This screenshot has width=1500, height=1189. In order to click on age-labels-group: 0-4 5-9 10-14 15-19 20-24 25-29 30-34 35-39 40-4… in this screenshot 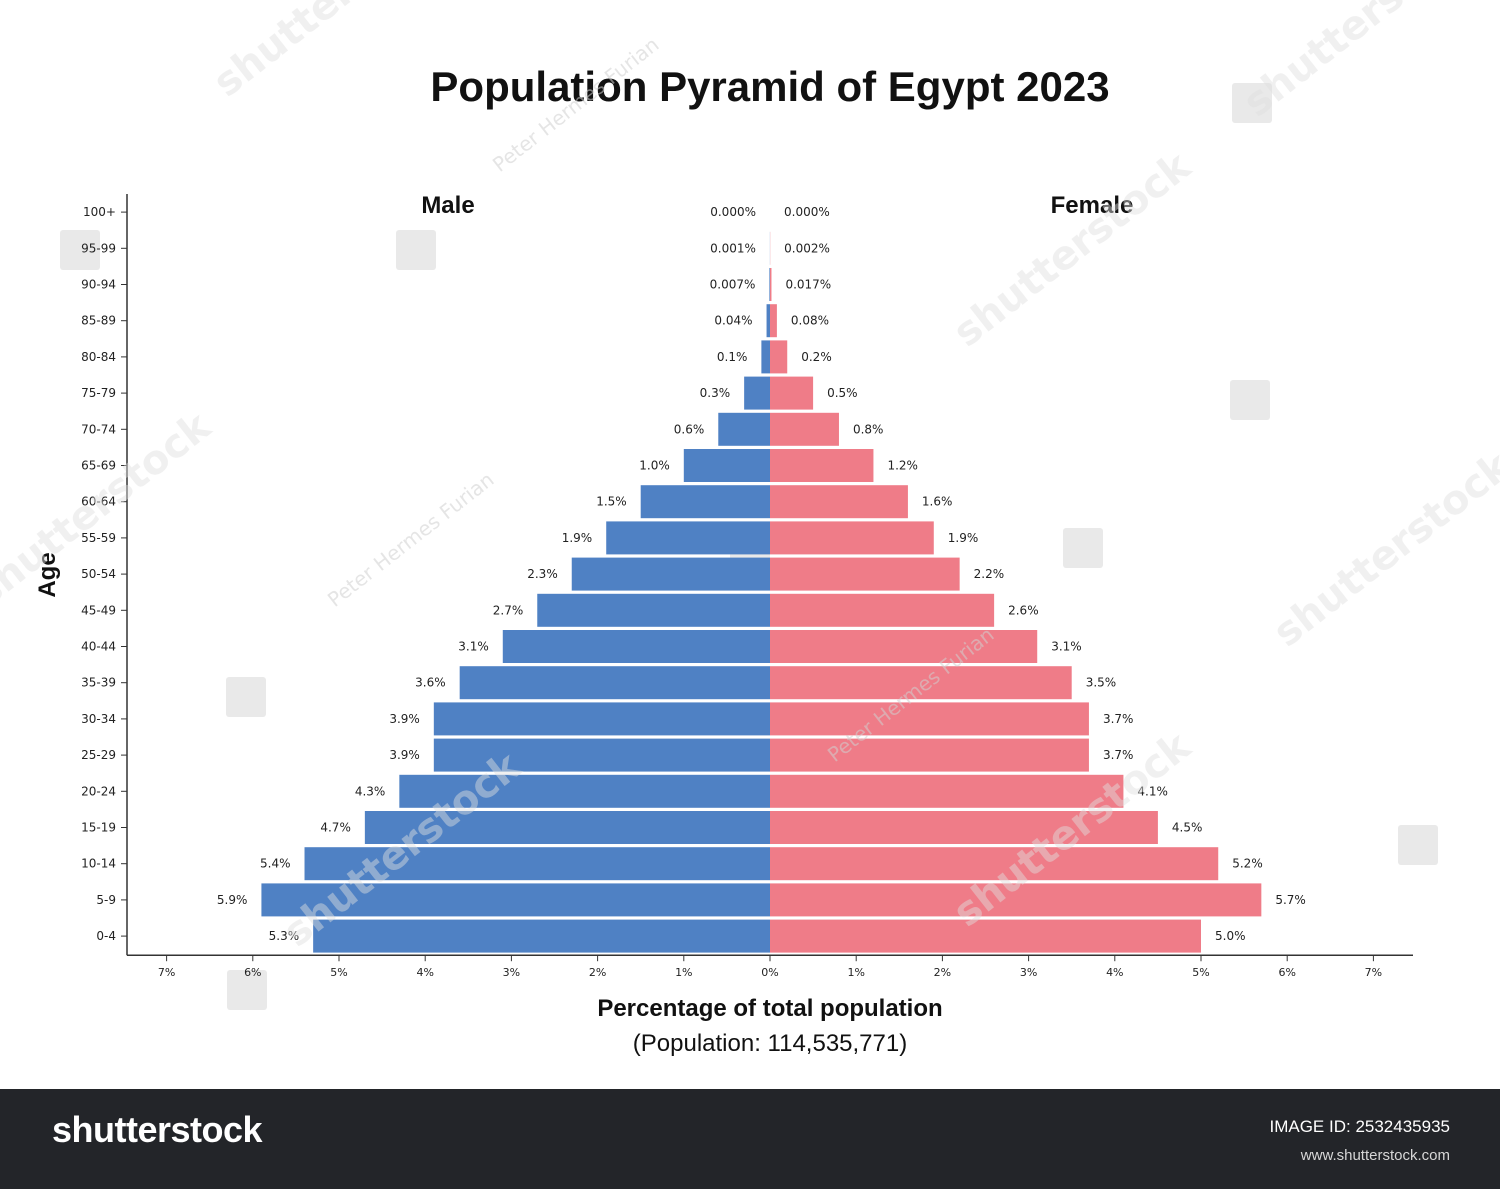, I will do `click(98, 574)`.